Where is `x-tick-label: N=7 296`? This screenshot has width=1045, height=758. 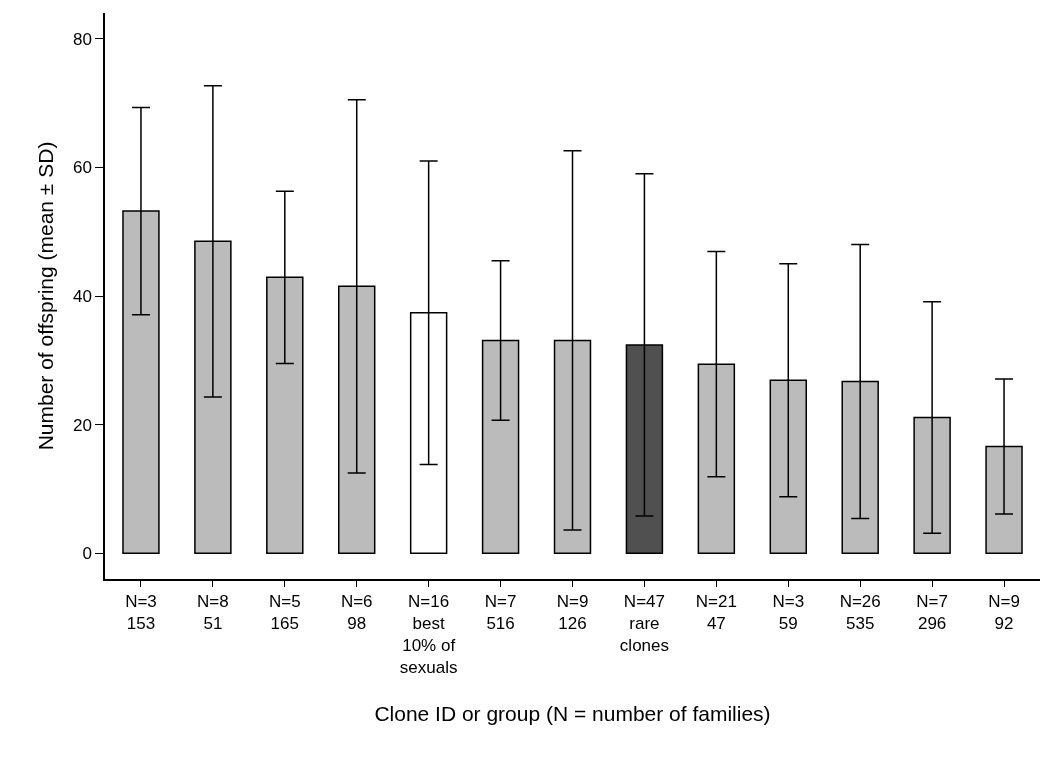 x-tick-label: N=7 296 is located at coordinates (932, 613).